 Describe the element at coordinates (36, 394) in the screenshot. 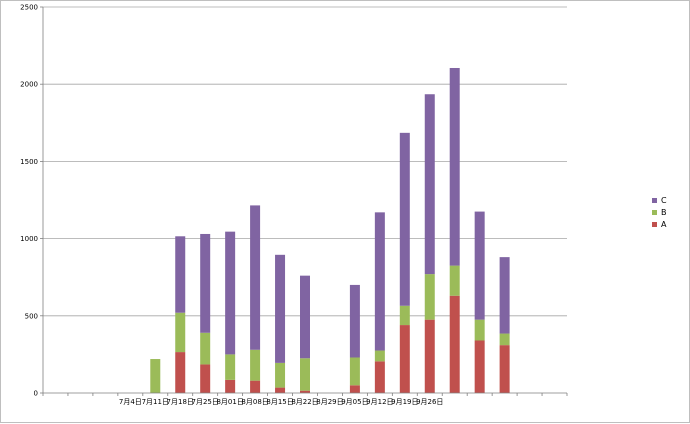

I see `y-tick-label: 0` at that location.